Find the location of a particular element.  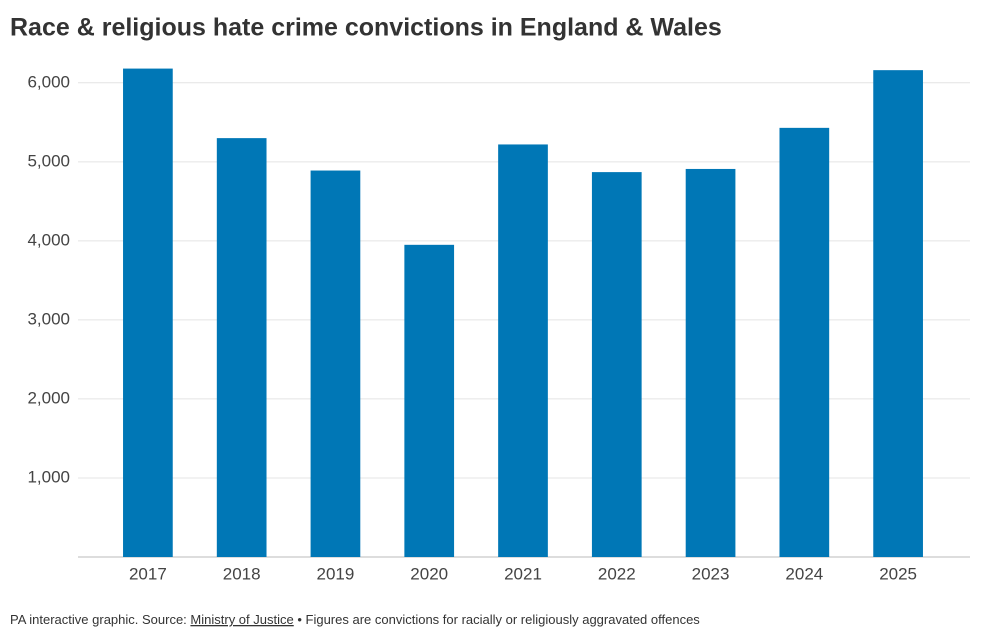

x-tick-label: 2017 is located at coordinates (148, 573).